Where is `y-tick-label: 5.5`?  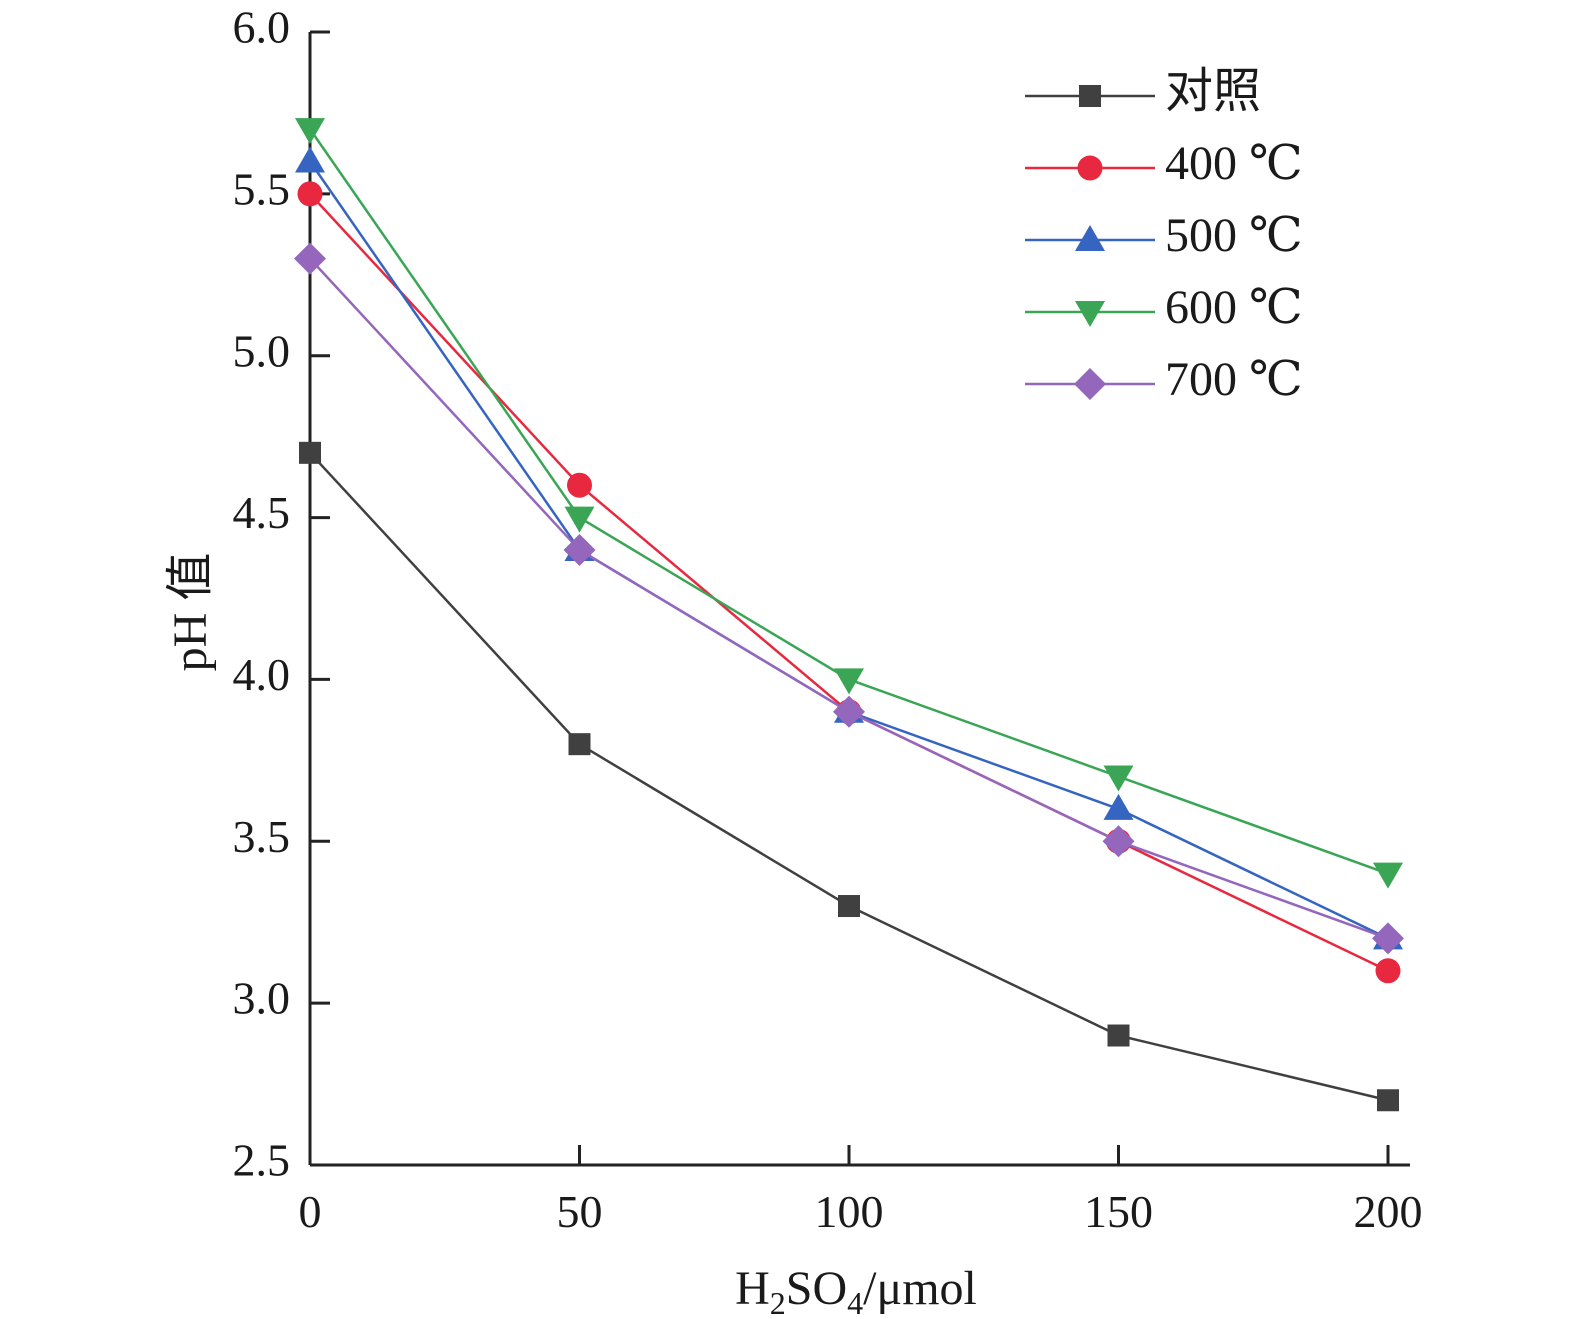
y-tick-label: 5.5 is located at coordinates (262, 188).